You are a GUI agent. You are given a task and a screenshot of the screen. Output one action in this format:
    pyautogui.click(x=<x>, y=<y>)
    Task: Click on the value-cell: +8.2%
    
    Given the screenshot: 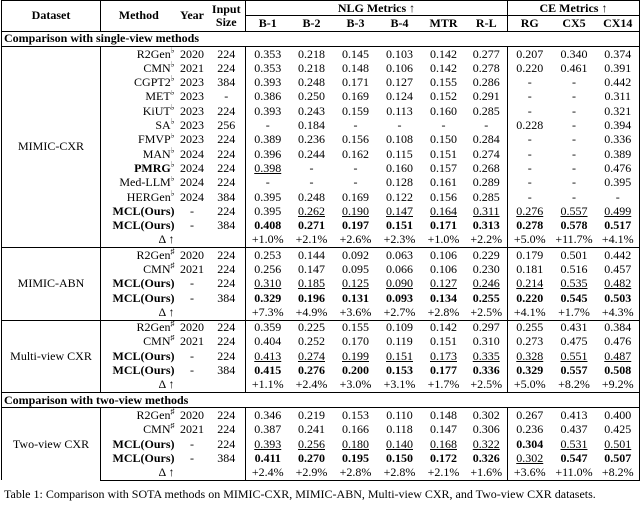 What is the action you would take?
    pyautogui.click(x=574, y=384)
    